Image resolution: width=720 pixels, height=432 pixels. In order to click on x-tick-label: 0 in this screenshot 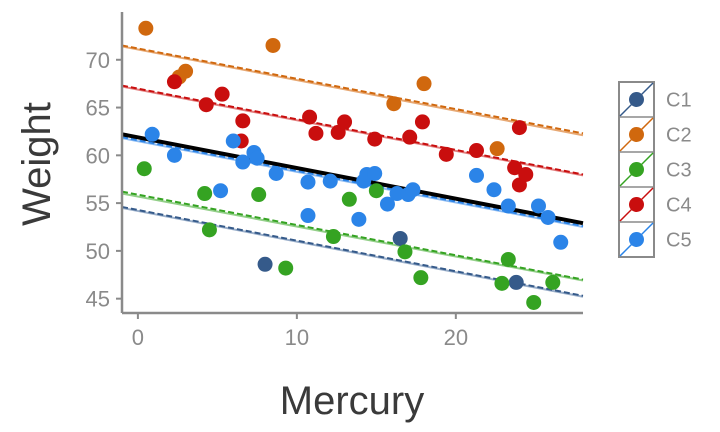, I will do `click(138, 337)`.